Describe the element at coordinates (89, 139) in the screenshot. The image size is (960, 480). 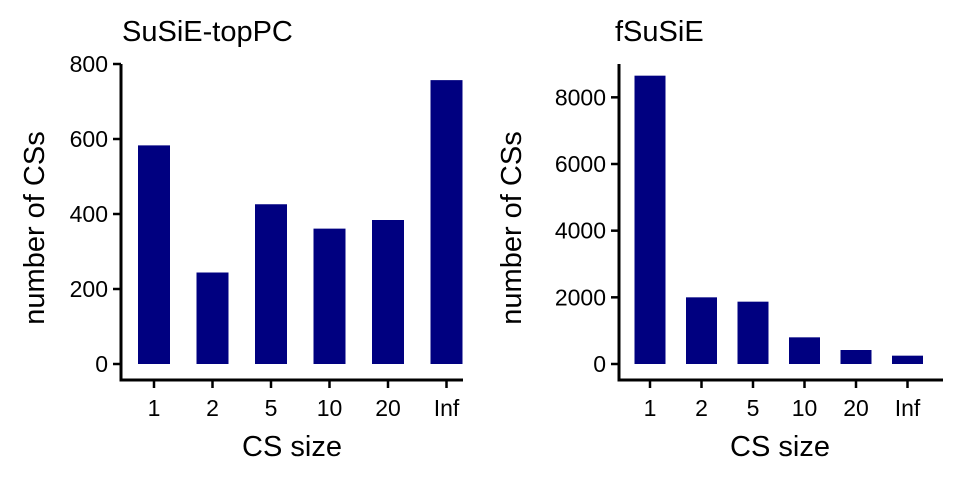
I see `y-tick-label: 600` at that location.